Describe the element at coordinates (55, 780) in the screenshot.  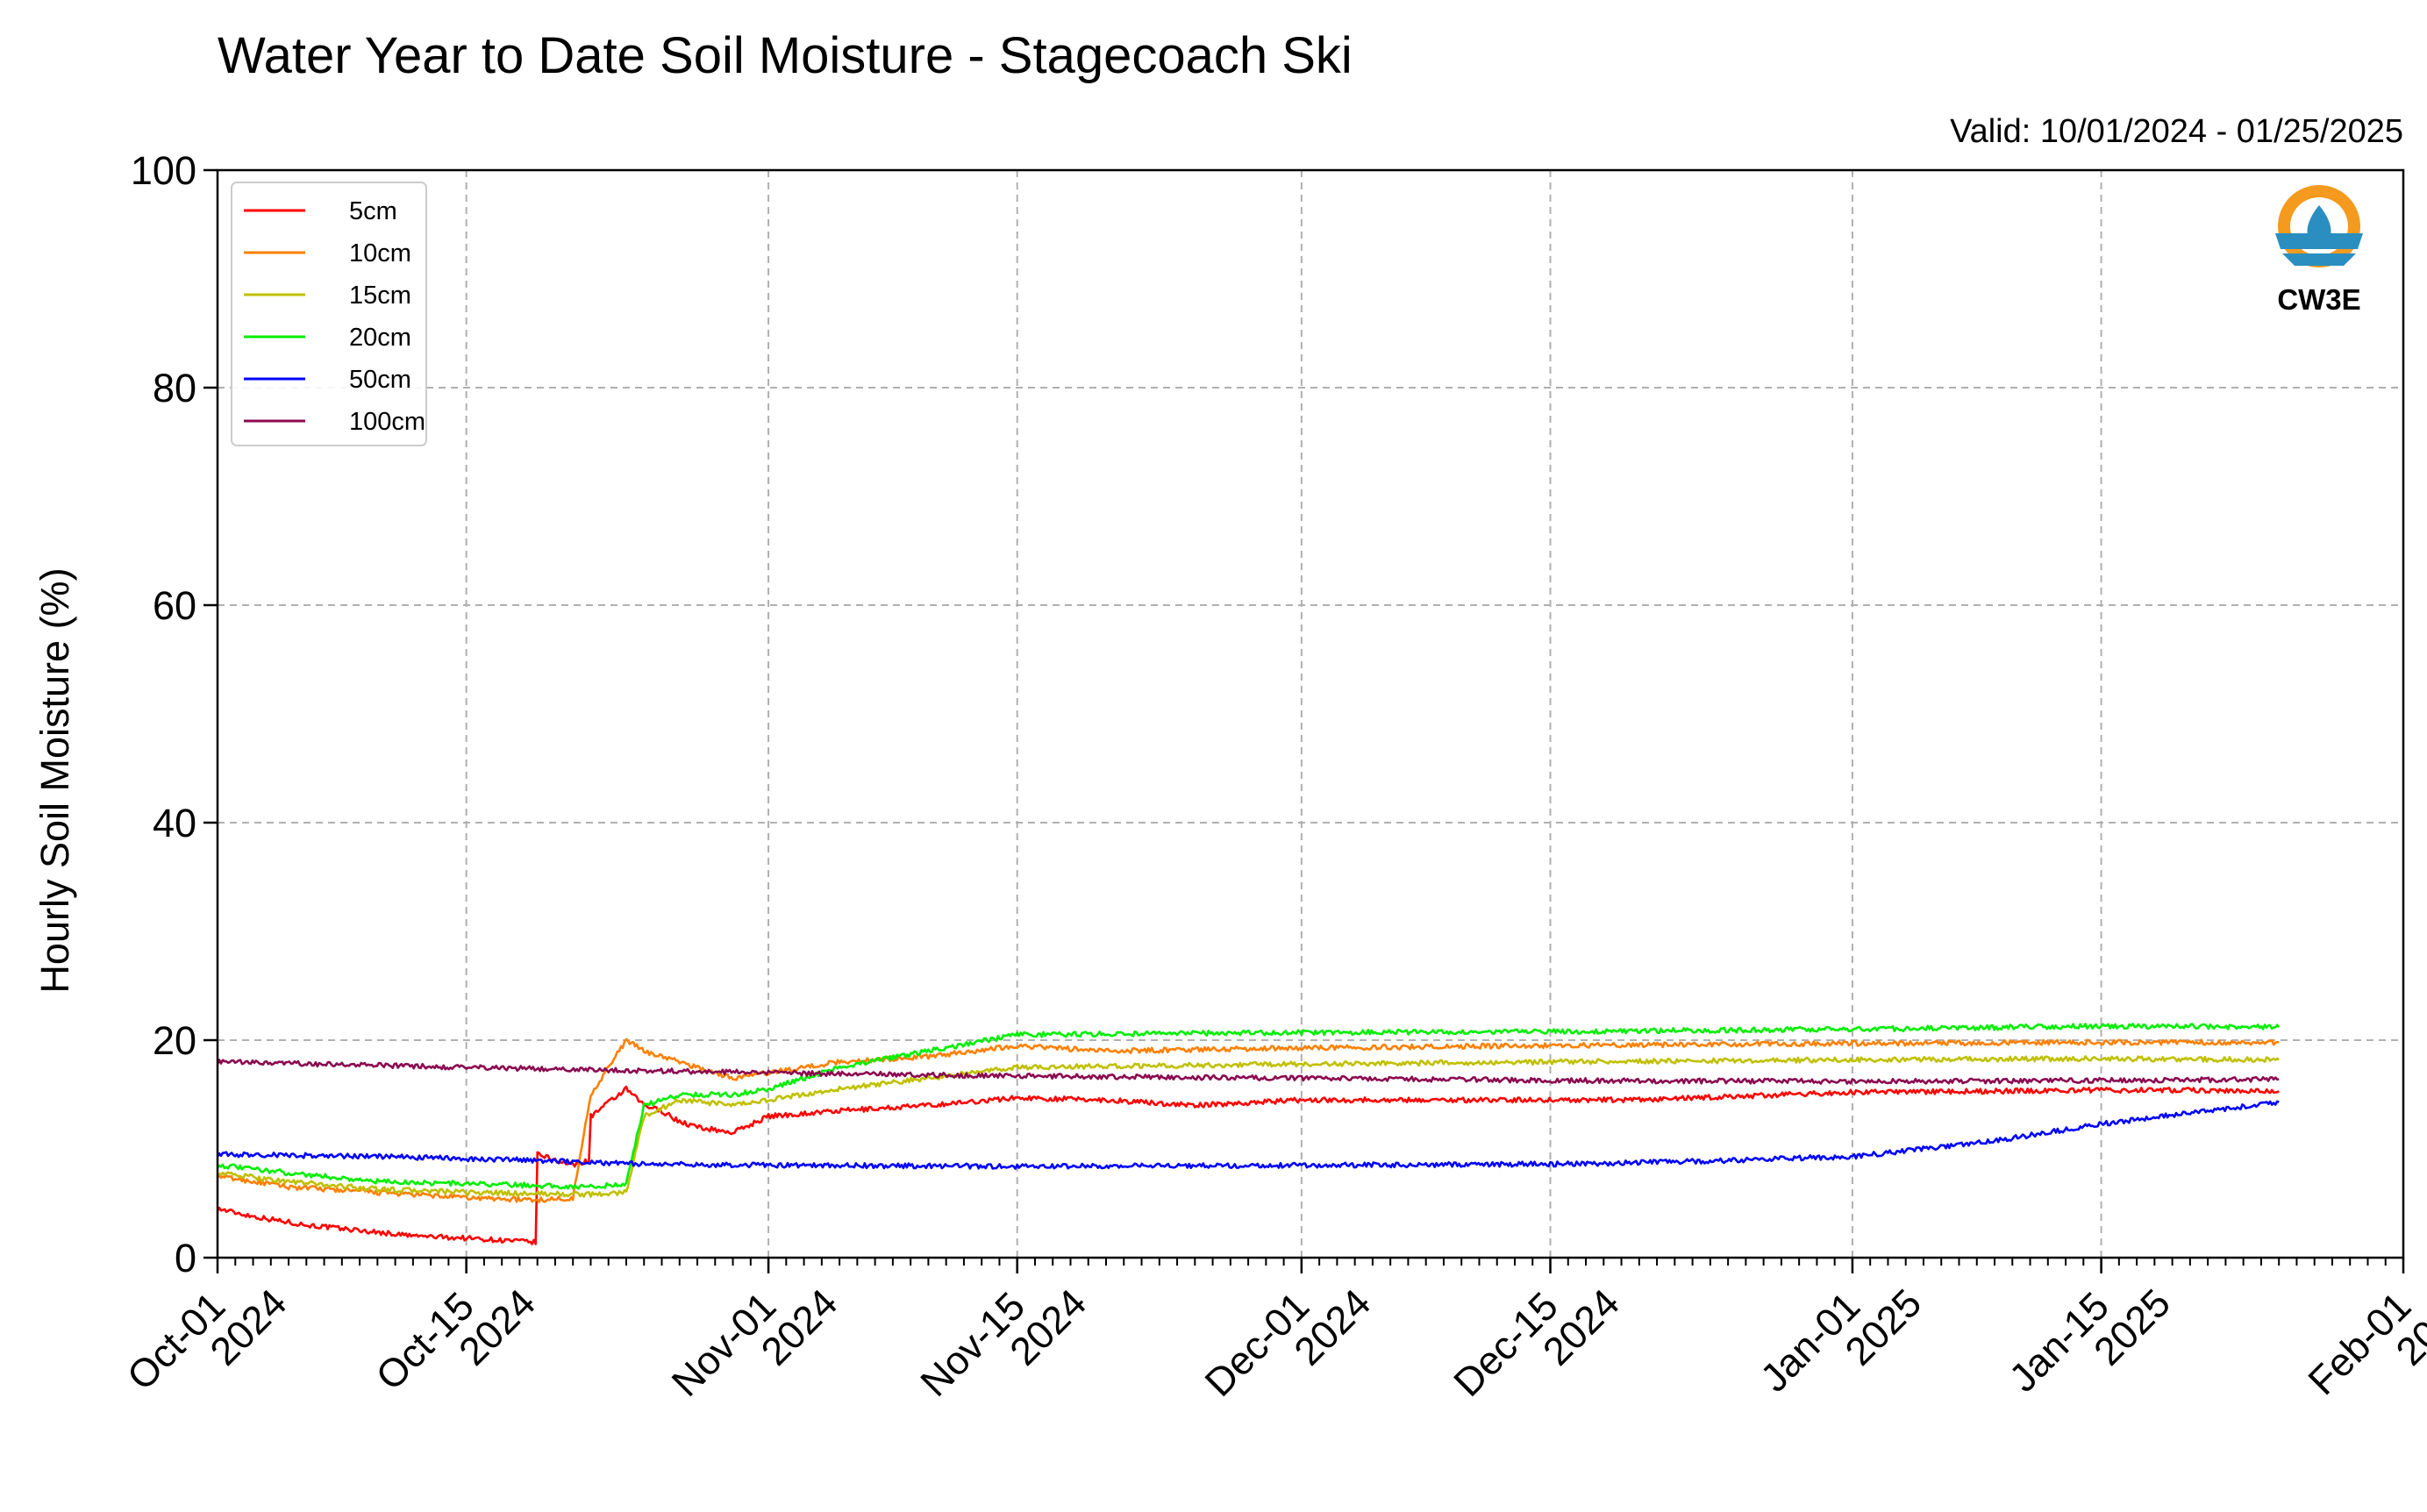
I see `y-axis-label: Hourly Soil Moisture (%)` at that location.